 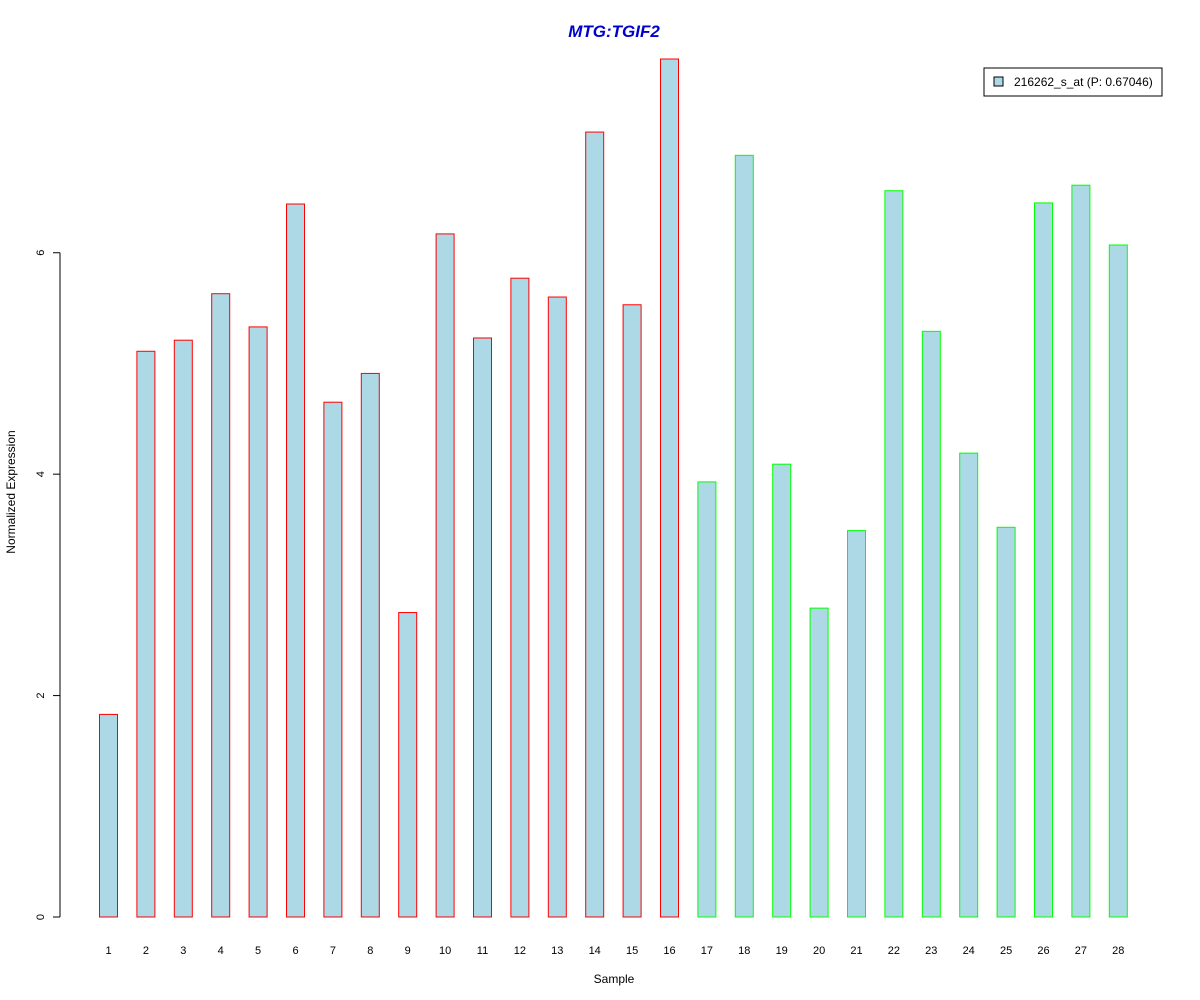 I want to click on x-tick-label: 9, so click(x=408, y=951).